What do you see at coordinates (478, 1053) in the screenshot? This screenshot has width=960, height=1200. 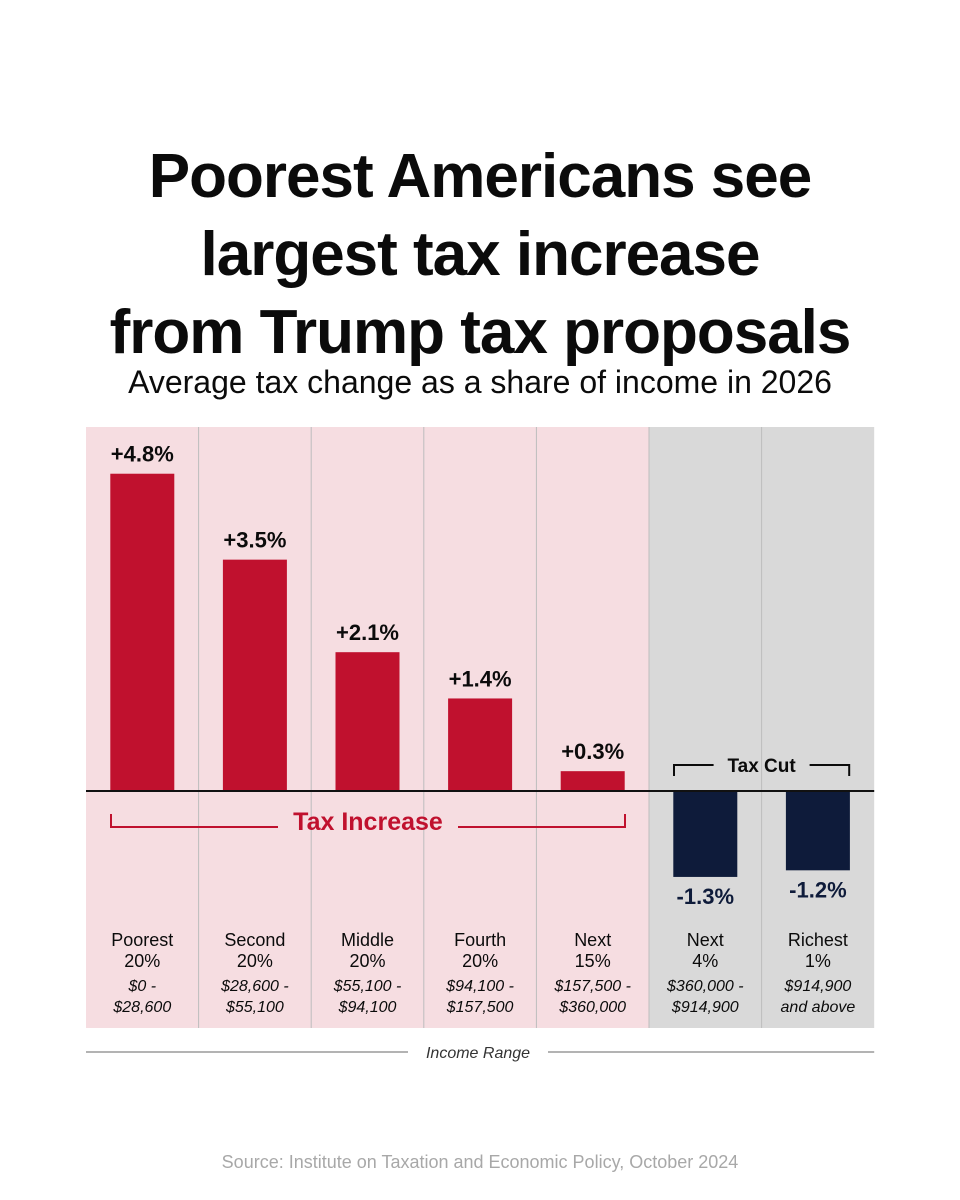 I see `x-axis-label: Income Range` at bounding box center [478, 1053].